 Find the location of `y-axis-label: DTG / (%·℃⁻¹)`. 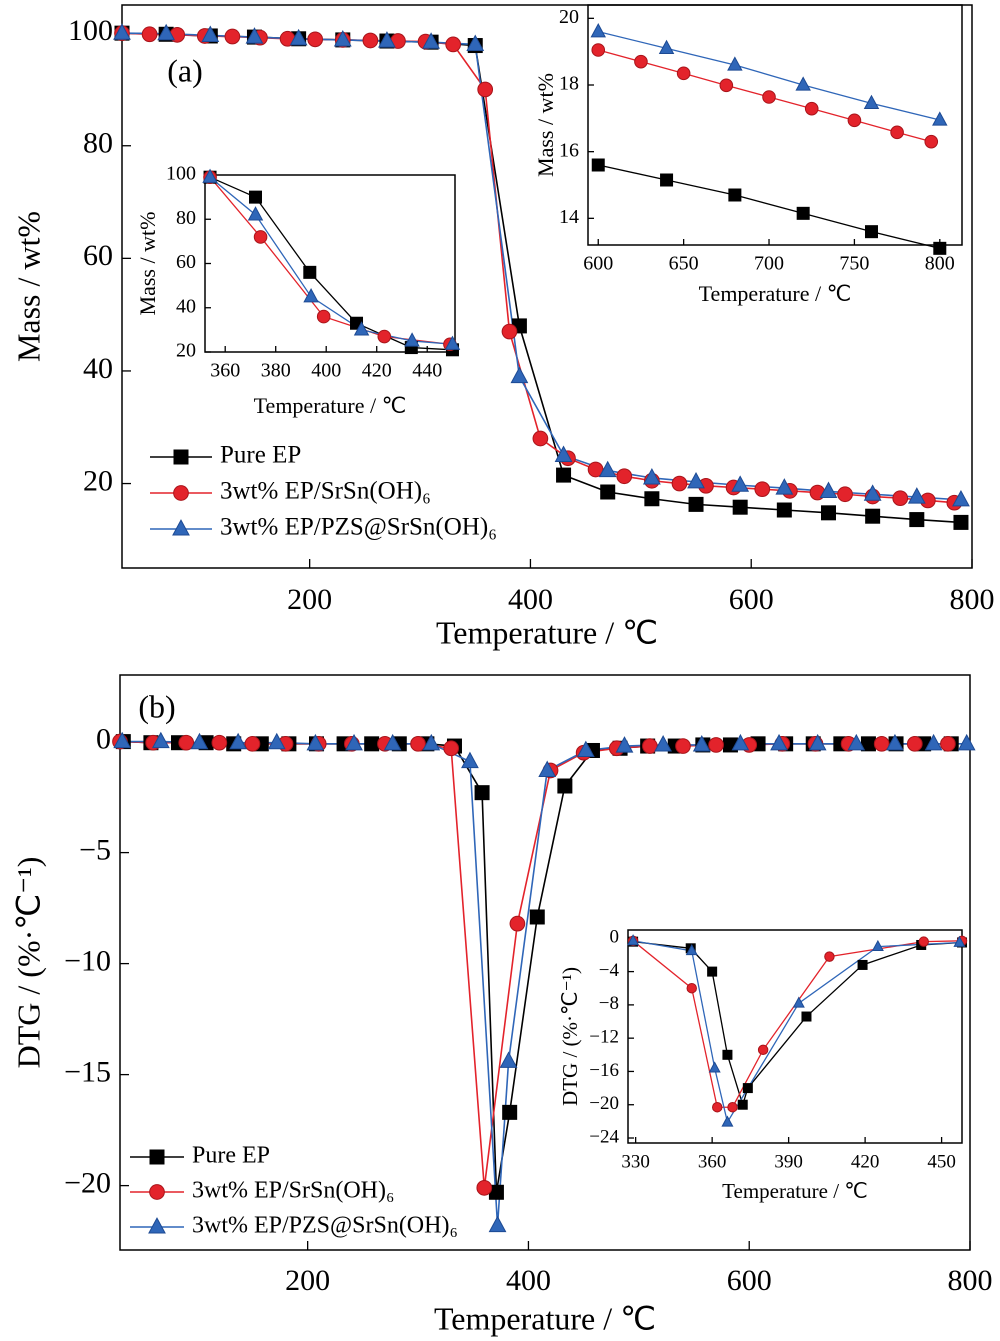

y-axis-label: DTG / (%·℃⁻¹) is located at coordinates (28, 963).